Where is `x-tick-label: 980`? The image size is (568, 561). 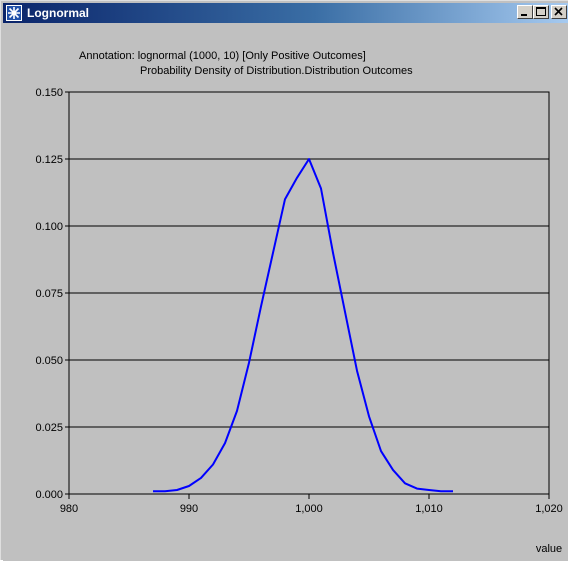
x-tick-label: 980 is located at coordinates (69, 509).